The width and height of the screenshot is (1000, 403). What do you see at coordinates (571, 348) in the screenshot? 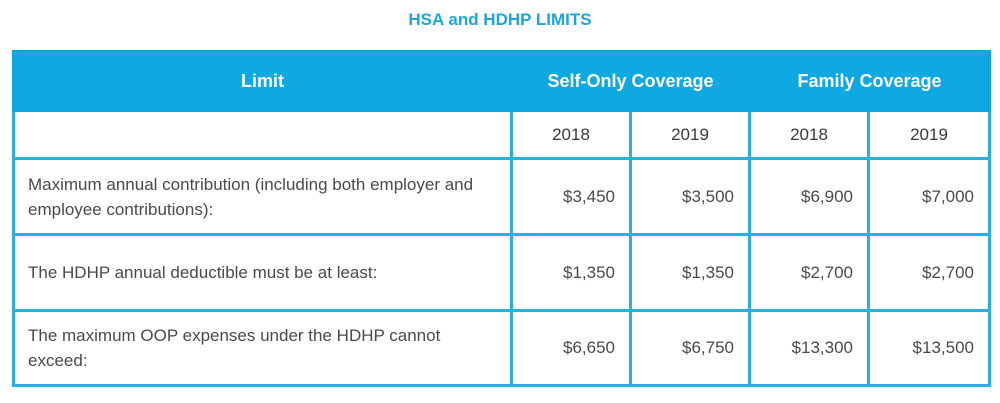
I see `cell-value: $6,650` at bounding box center [571, 348].